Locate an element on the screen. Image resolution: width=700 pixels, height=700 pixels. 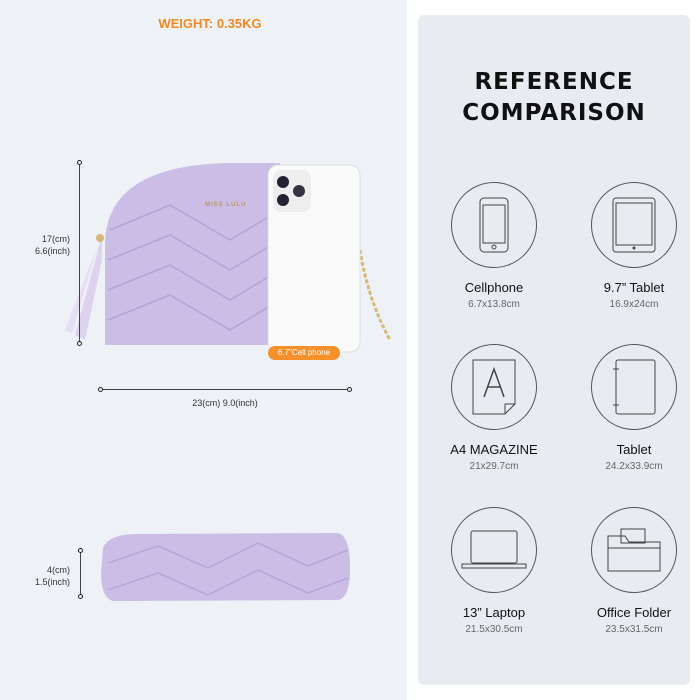
cellphone-icon is located at coordinates (494, 225).